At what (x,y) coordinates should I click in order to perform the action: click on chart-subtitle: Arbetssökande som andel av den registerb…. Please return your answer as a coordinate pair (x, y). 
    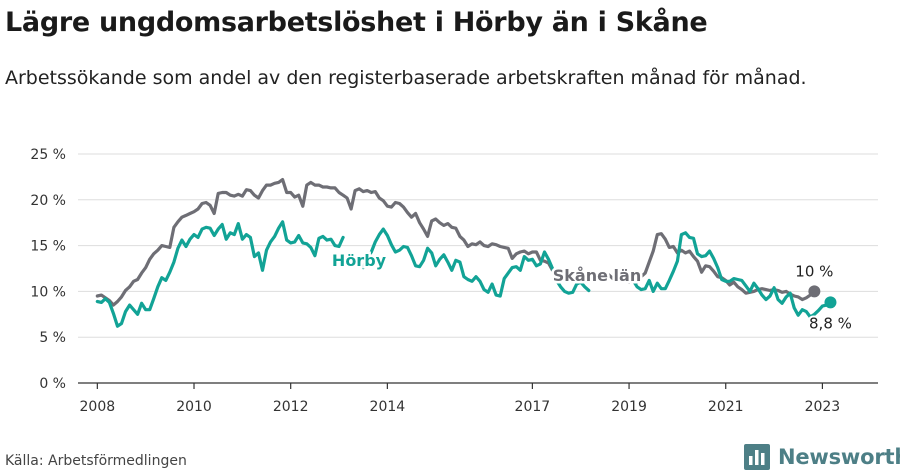
    Looking at the image, I should click on (406, 78).